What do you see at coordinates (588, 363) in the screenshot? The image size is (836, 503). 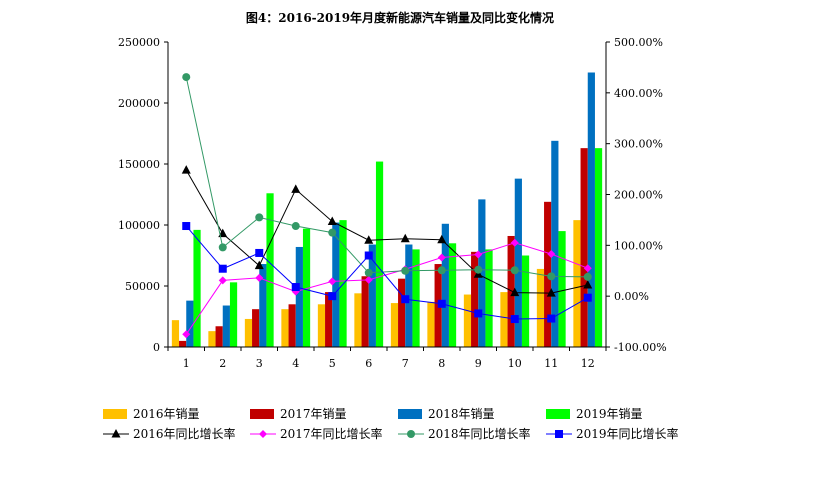 I see `x-tick-label: 12` at bounding box center [588, 363].